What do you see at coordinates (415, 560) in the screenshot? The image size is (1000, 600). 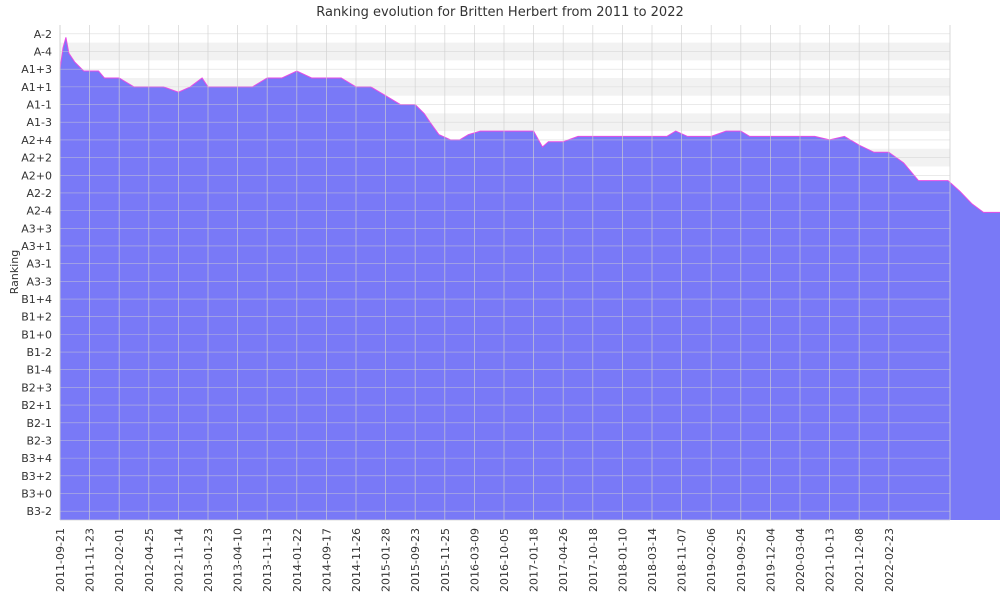 I see `x-tick-label: 2015-09-23` at bounding box center [415, 560].